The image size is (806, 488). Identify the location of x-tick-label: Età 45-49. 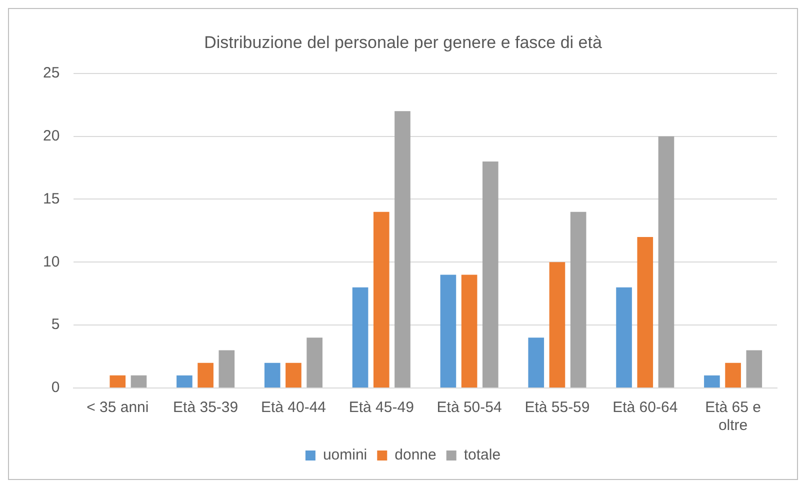
(381, 407).